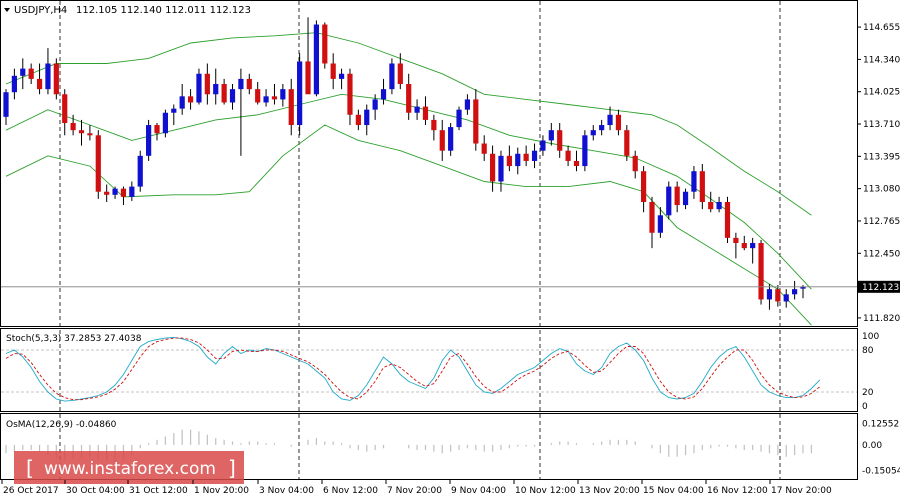 The image size is (900, 503). Describe the element at coordinates (868, 393) in the screenshot. I see `stoch-tick-label: 20` at that location.